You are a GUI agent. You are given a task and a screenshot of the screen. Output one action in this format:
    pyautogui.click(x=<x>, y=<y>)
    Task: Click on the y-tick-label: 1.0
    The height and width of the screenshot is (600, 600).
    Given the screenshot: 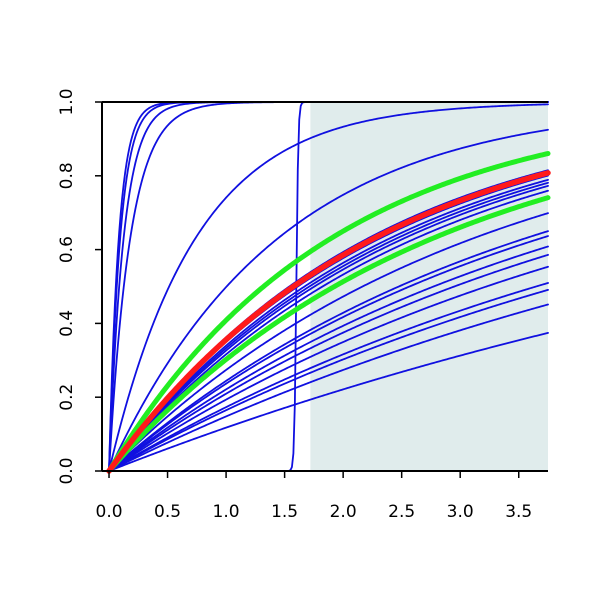 What is the action you would take?
    pyautogui.click(x=67, y=101)
    